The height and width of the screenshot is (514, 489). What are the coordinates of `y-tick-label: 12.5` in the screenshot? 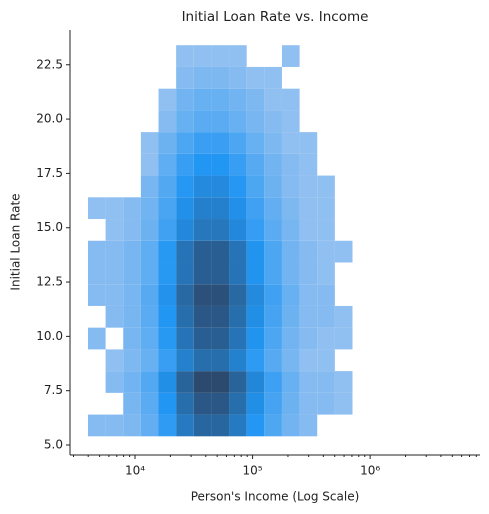 It's located at (49, 282).